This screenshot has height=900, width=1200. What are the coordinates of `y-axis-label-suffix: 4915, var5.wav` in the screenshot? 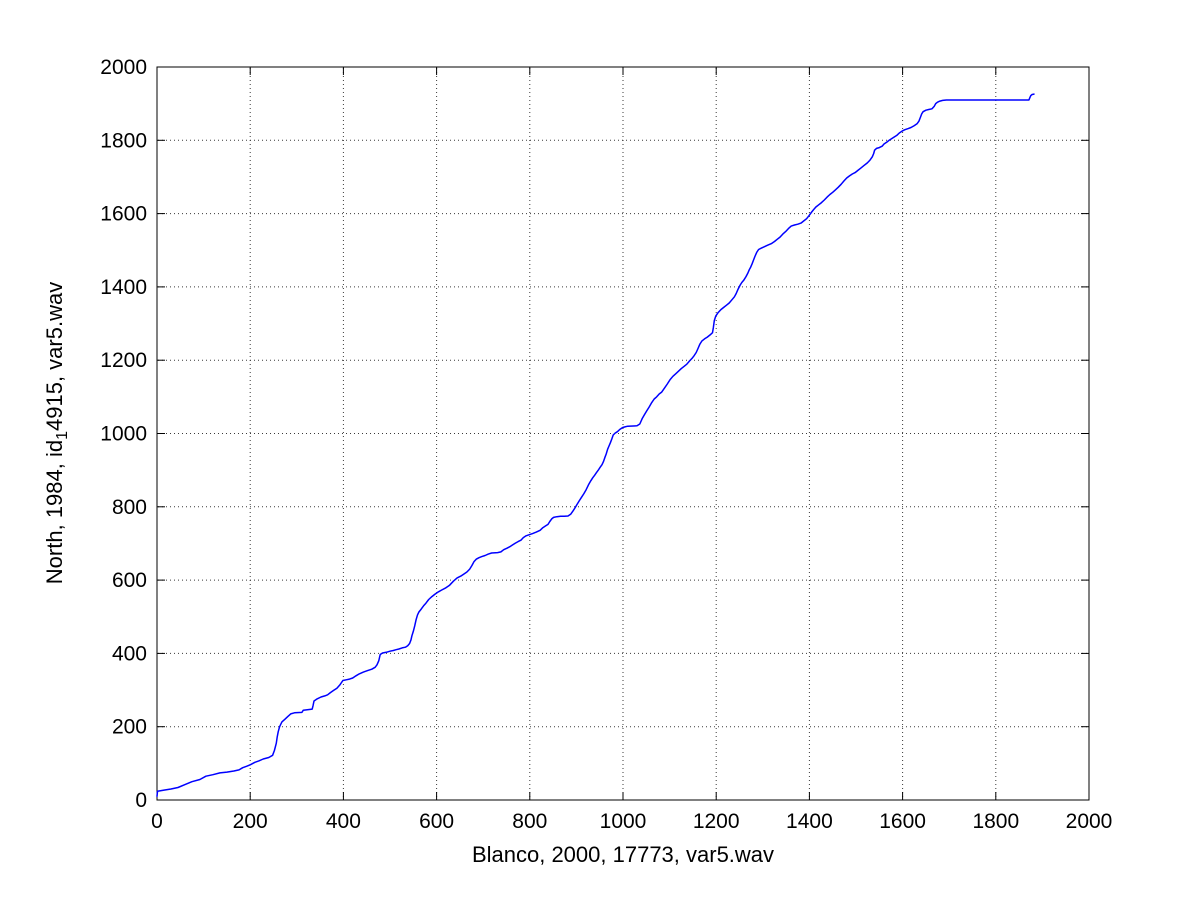 It's located at (54, 356).